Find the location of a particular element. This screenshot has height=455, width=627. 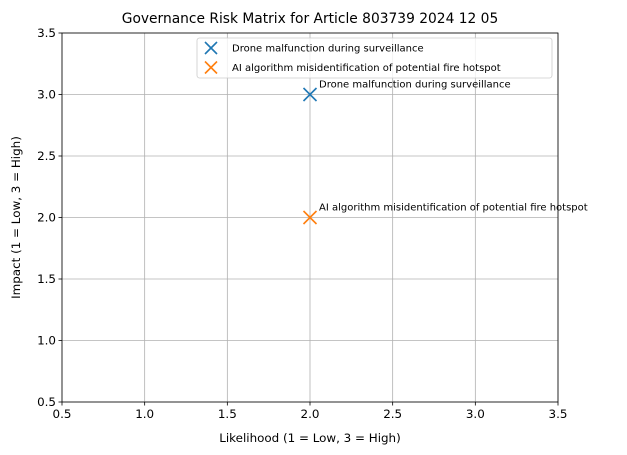

y-axis-ticks: 0.5 1.0 1.5 2.0 2.5 3.0 3.5 is located at coordinates (49, 217).